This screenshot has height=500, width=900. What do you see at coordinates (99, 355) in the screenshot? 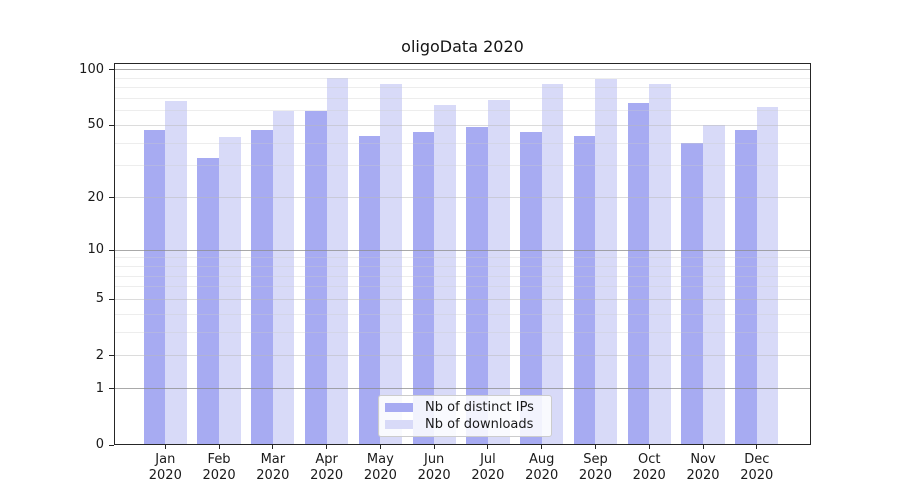
I see `y-tick-label: 2` at bounding box center [99, 355].